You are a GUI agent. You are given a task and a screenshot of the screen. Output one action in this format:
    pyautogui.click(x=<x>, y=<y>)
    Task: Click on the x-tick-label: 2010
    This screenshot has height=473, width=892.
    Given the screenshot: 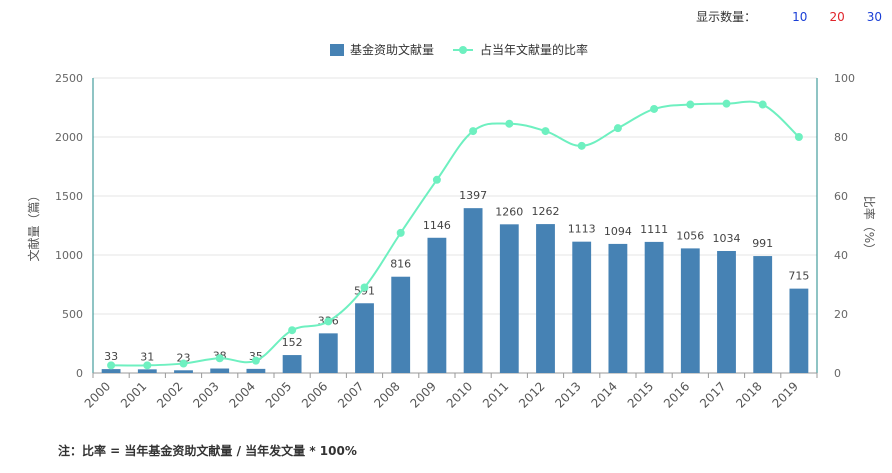 What is the action you would take?
    pyautogui.click(x=459, y=394)
    